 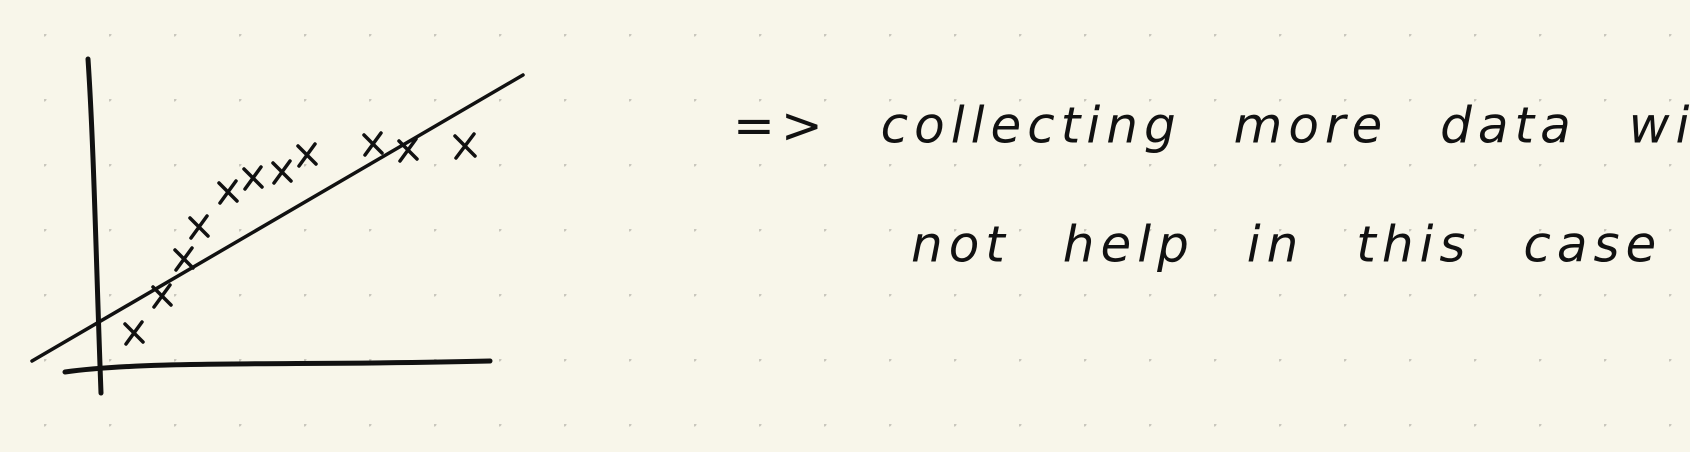 What do you see at coordinates (1286, 245) in the screenshot?
I see `note-line: not help in this case` at bounding box center [1286, 245].